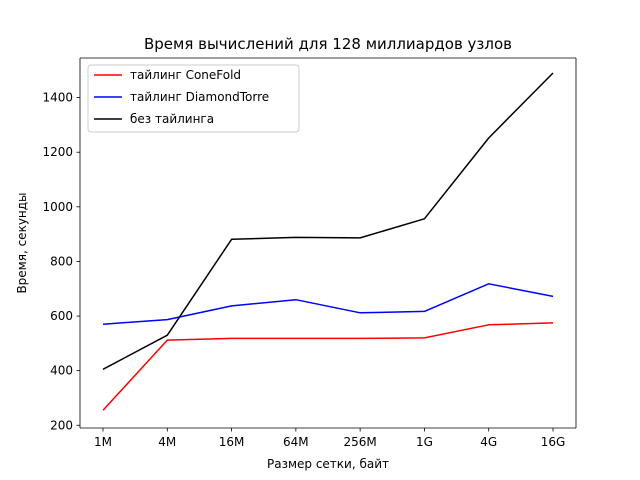 The image size is (640, 480). I want to click on legend-label-1: тайлинг ConeFold, so click(185, 75).